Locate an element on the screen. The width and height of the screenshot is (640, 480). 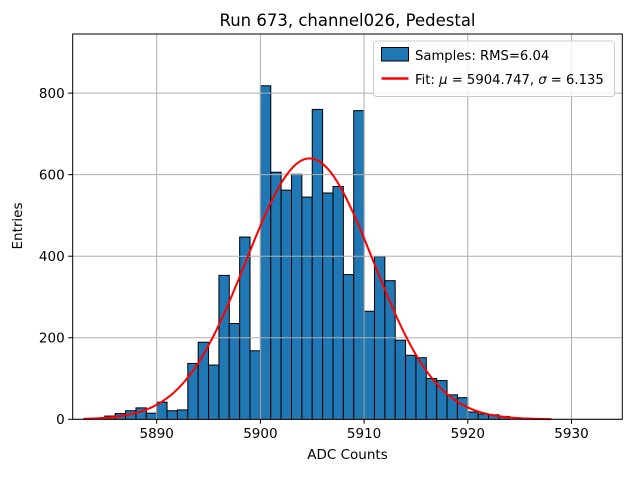
legend-box is located at coordinates (494, 68).